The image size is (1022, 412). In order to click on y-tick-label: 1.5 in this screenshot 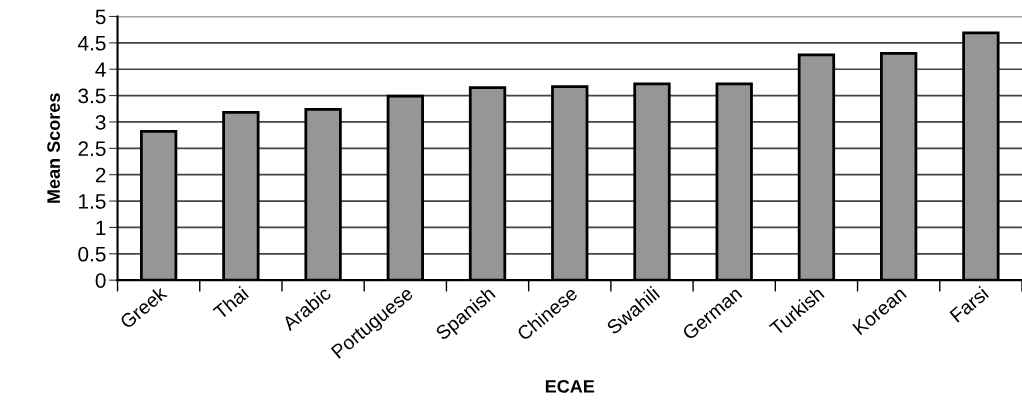, I will do `click(92, 201)`.